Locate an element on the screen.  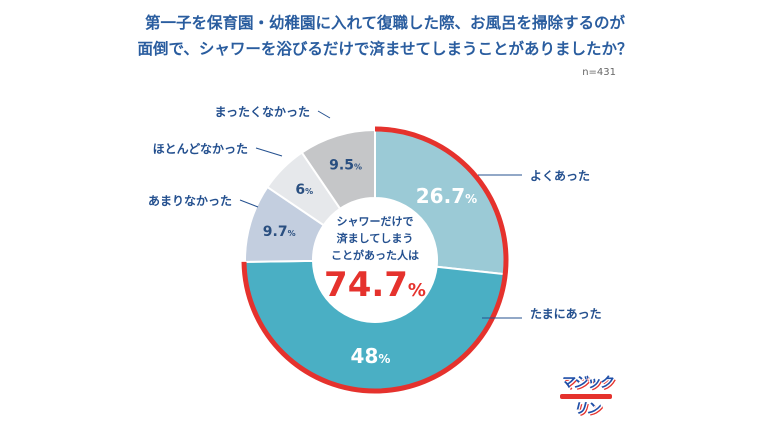
logo-underline is located at coordinates (586, 396).